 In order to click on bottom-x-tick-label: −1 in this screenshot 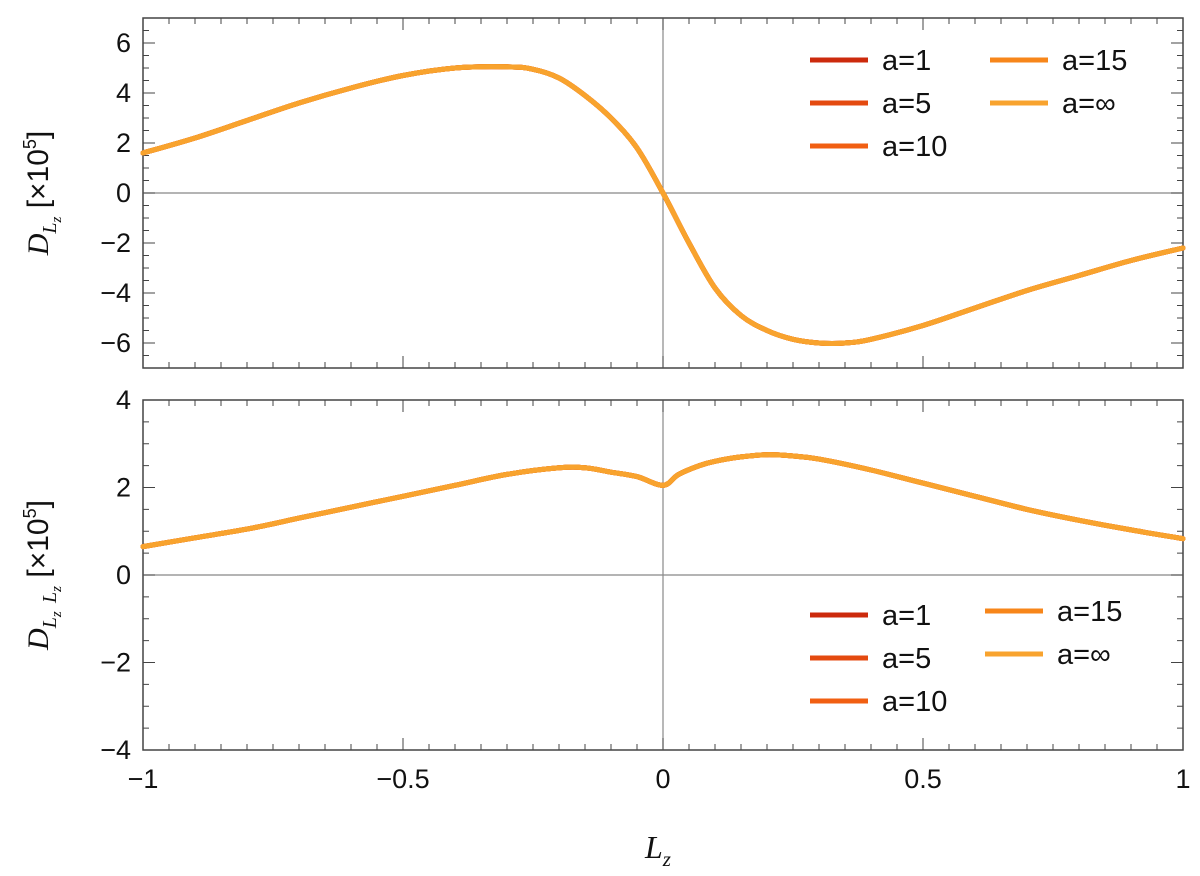, I will do `click(143, 779)`.